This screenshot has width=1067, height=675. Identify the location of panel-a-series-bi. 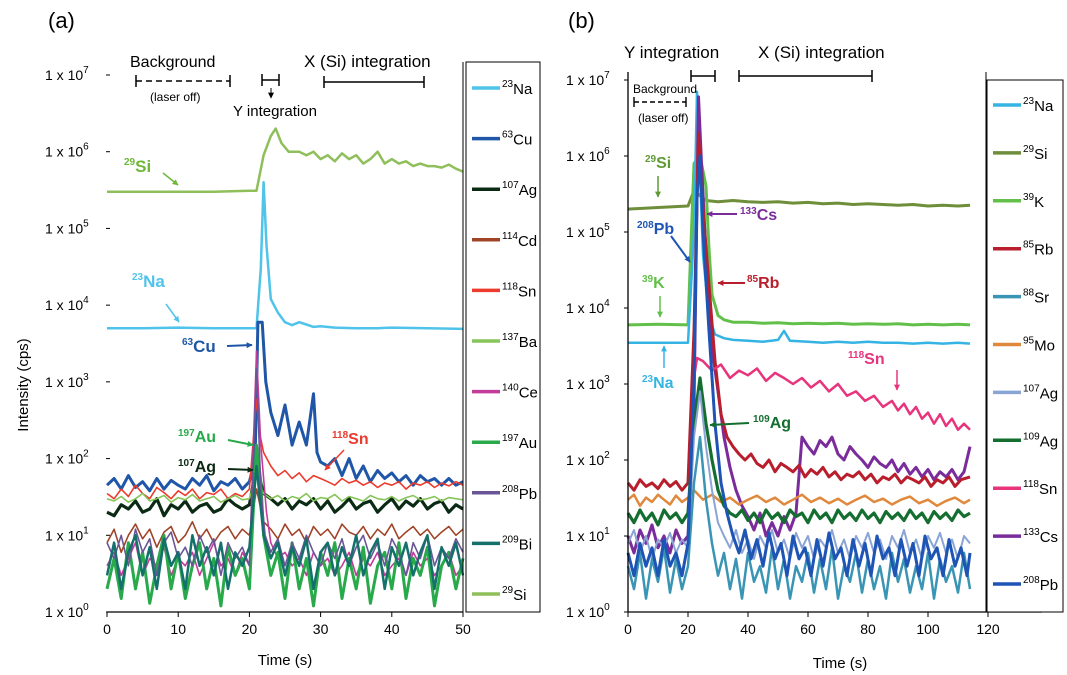
(285, 527).